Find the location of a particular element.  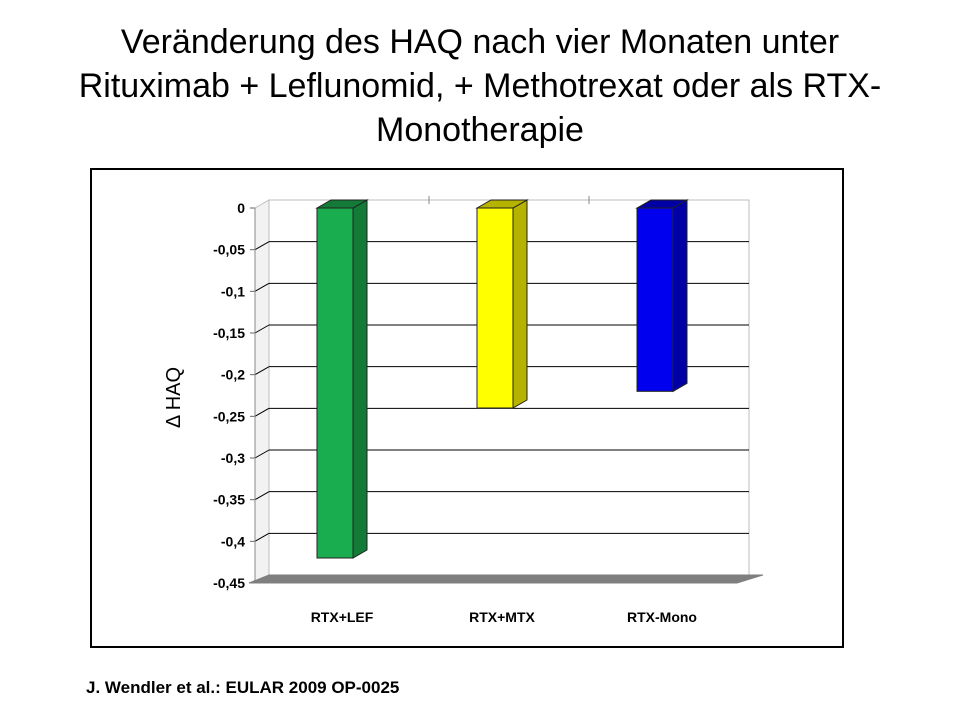

y-tick-label: 0 is located at coordinates (241, 208).